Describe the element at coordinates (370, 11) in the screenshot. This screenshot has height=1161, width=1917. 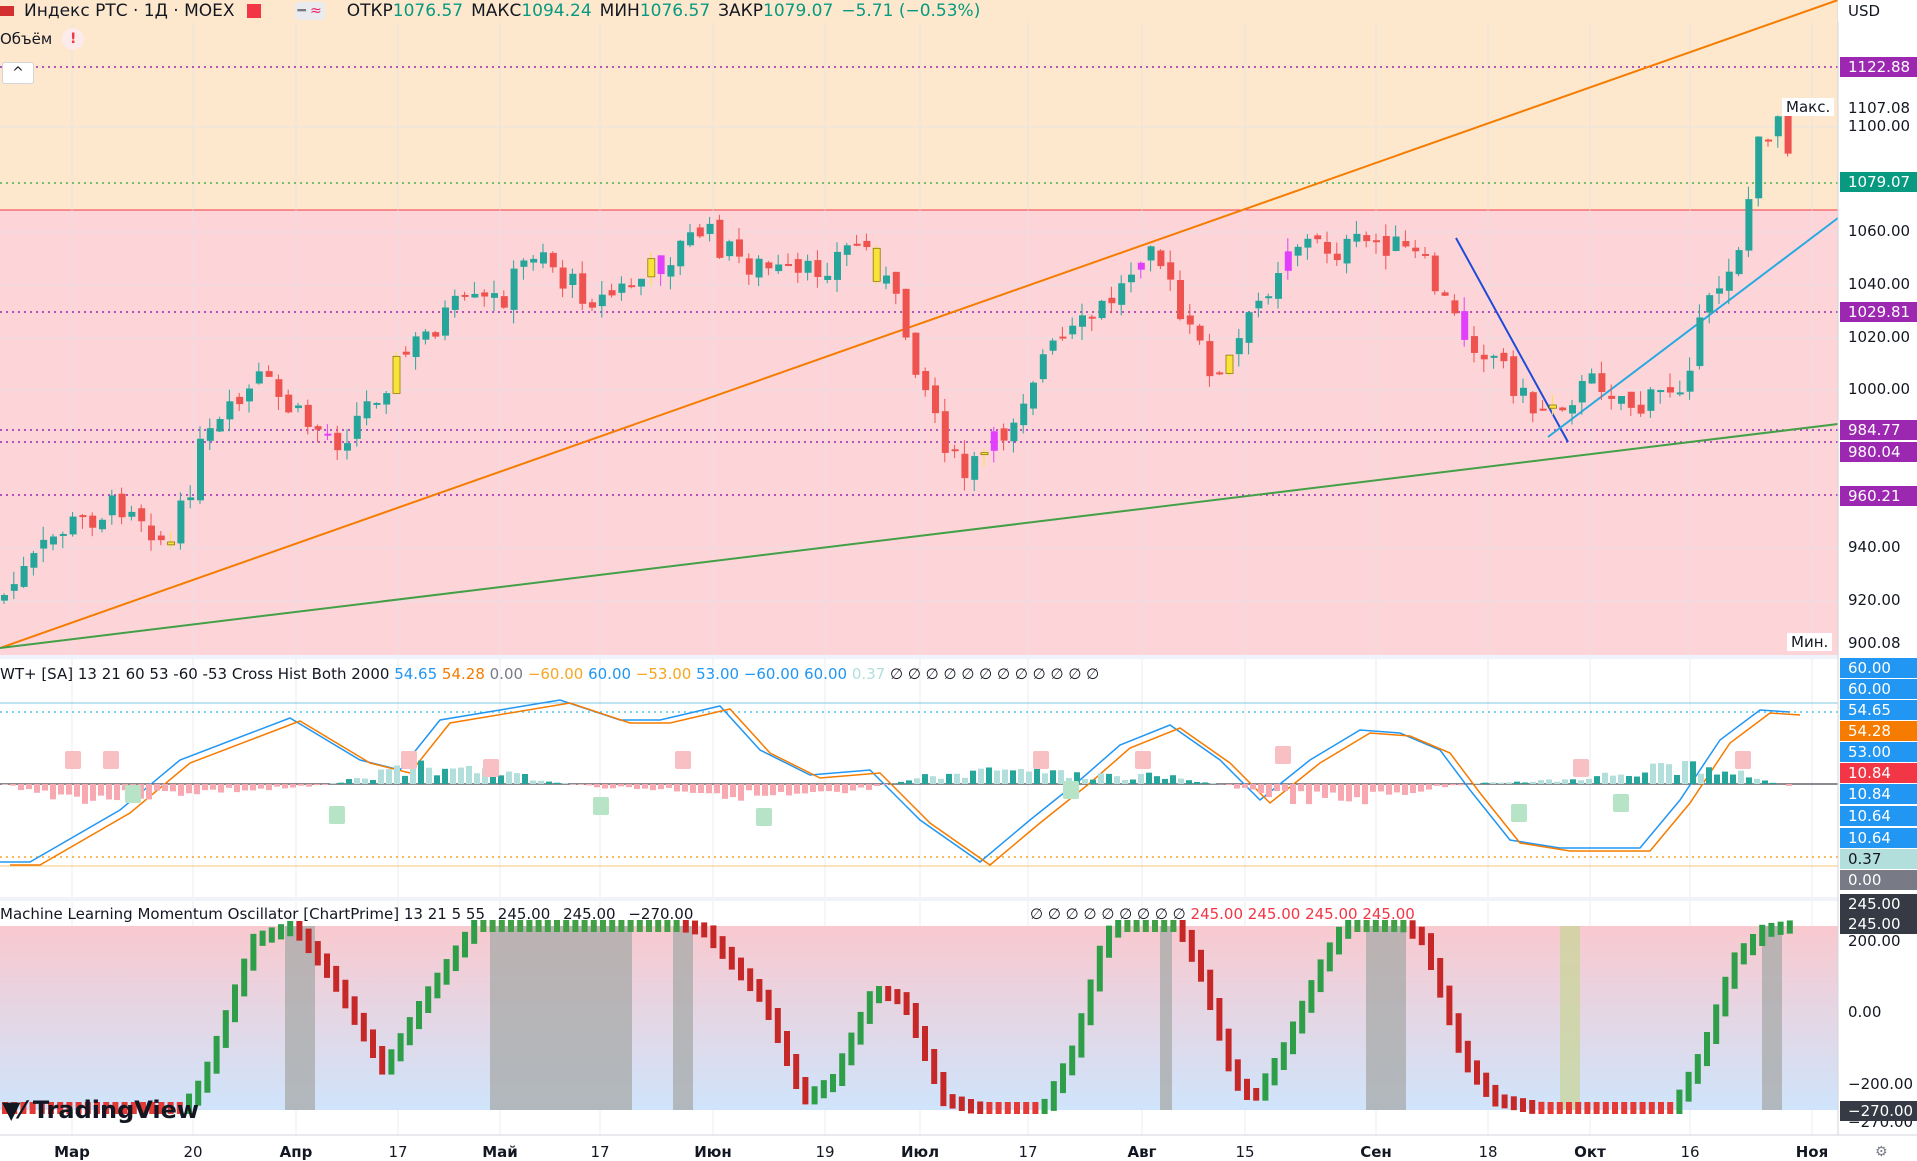
I see `open-label: ОТКР` at that location.